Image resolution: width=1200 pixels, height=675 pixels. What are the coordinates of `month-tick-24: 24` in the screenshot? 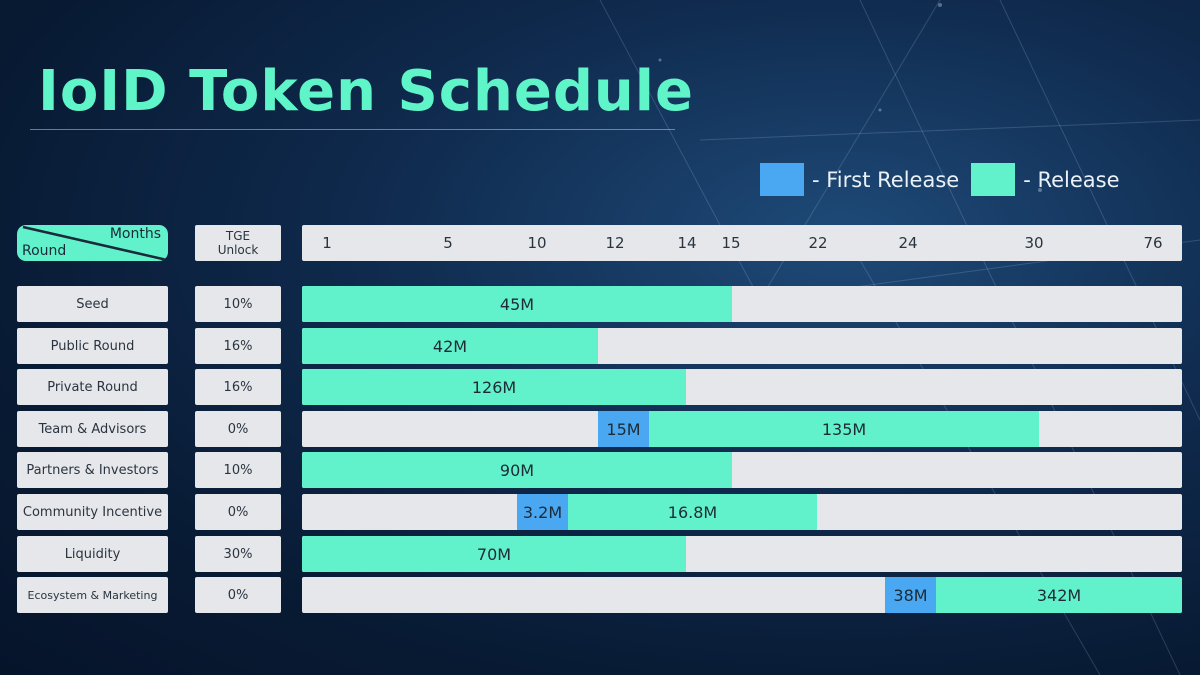 It's located at (908, 243).